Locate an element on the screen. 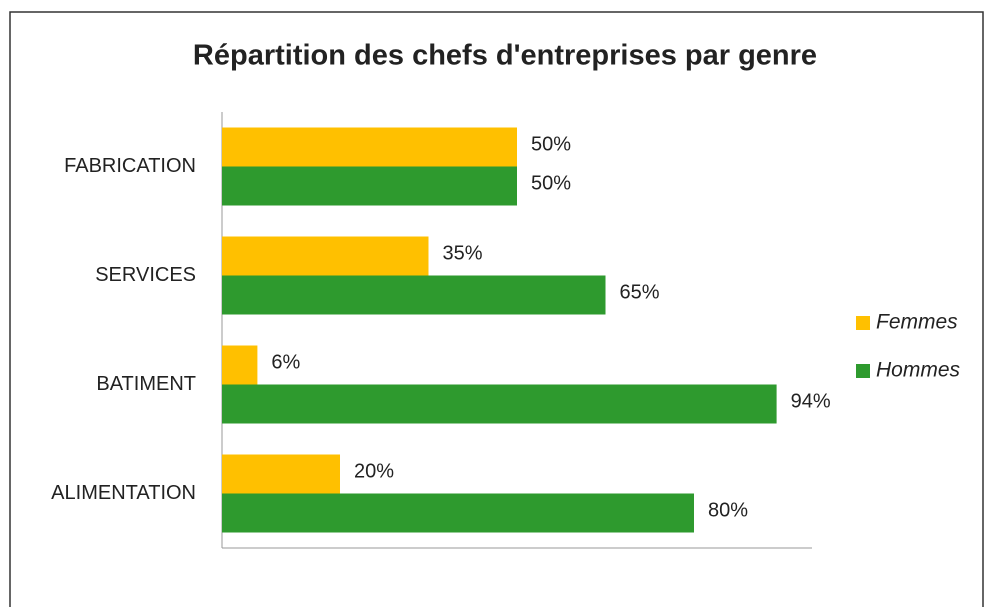 The width and height of the screenshot is (987, 612). data-label: 35% is located at coordinates (463, 253).